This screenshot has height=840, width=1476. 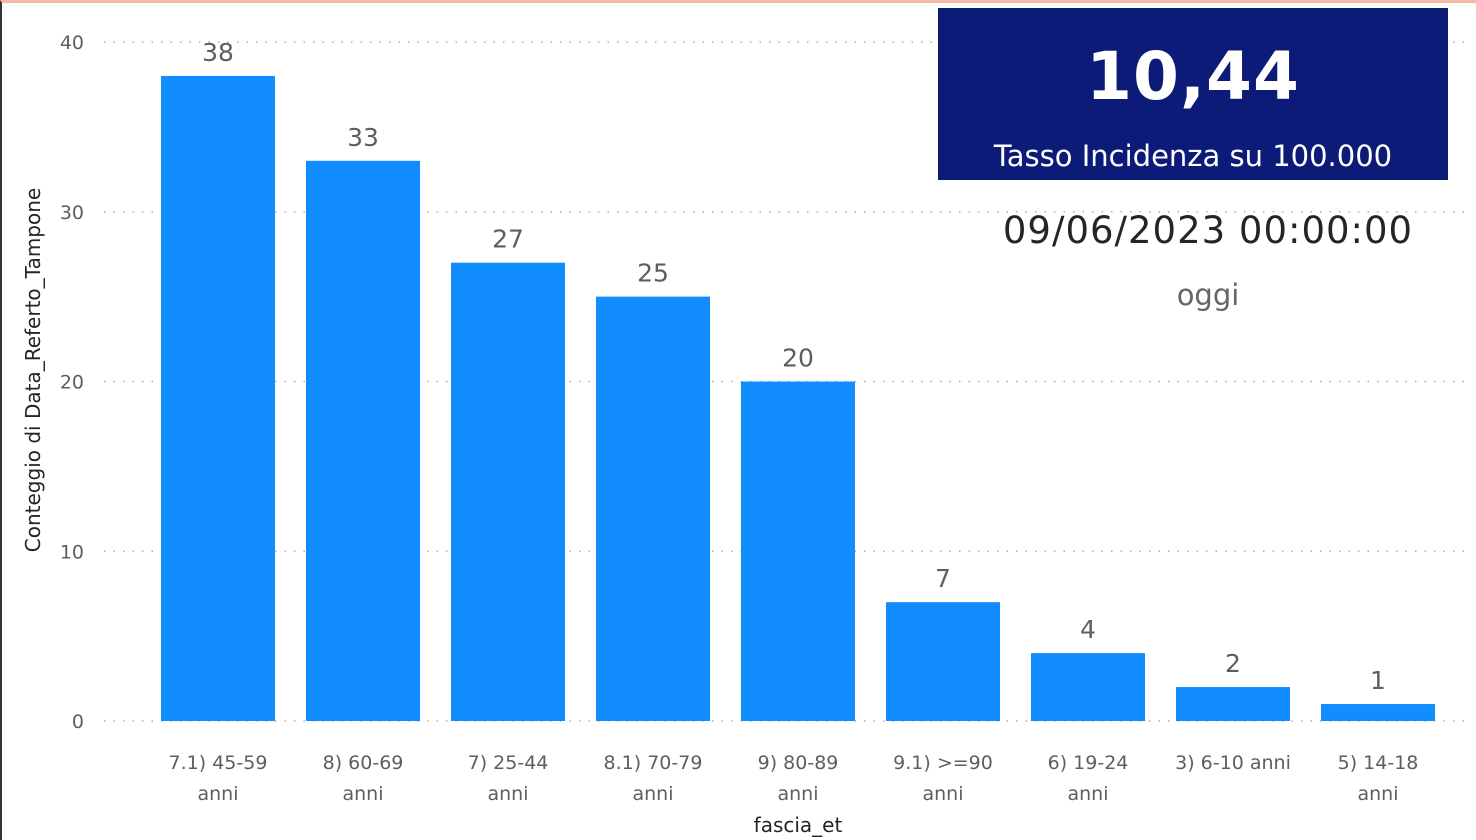 What do you see at coordinates (33, 370) in the screenshot?
I see `y-axis-title: Conteggio di Data_Referto_Tampone` at bounding box center [33, 370].